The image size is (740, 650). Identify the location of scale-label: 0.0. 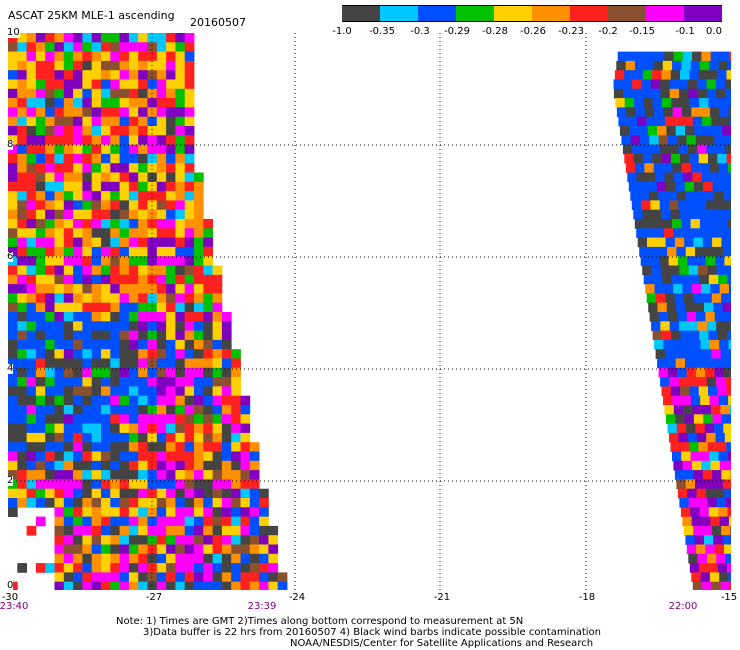
(714, 31).